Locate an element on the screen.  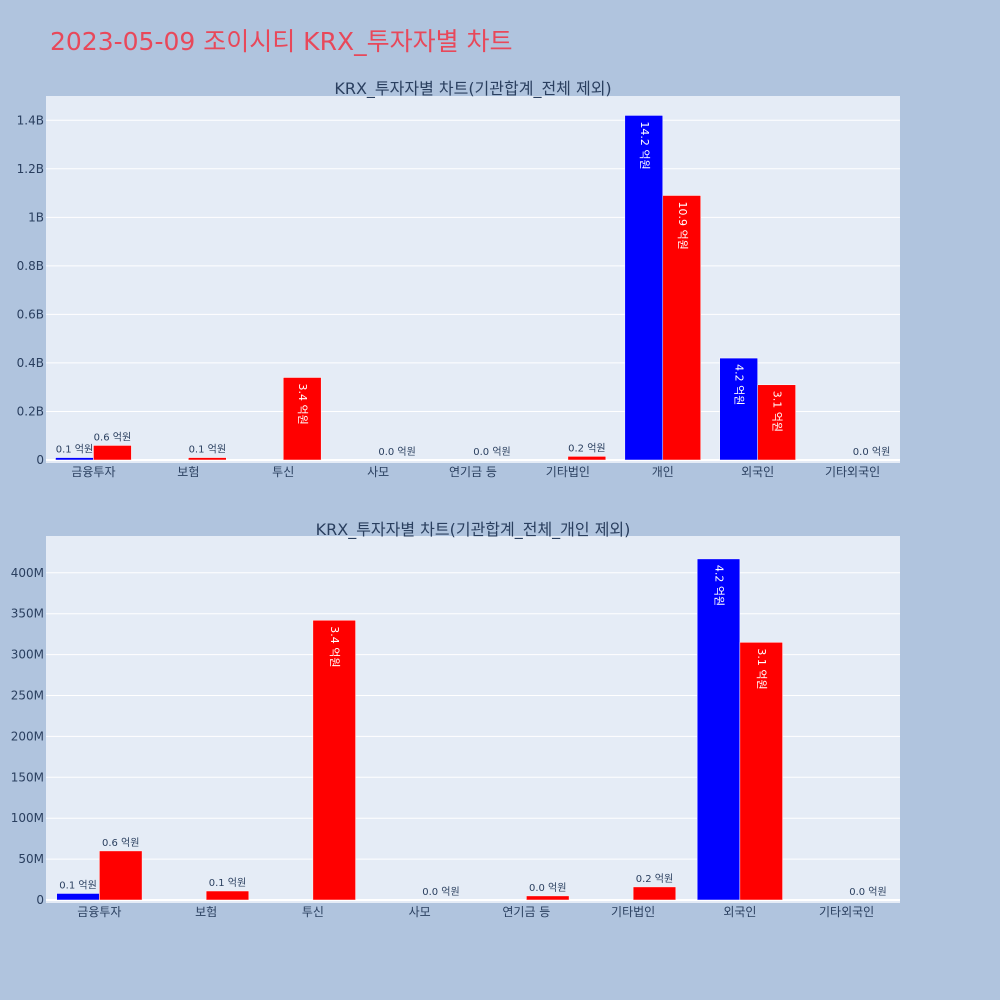
chart-title: KRX_투자자별 차트(기관합계_전체_개인 제외) is located at coordinates (473, 530).